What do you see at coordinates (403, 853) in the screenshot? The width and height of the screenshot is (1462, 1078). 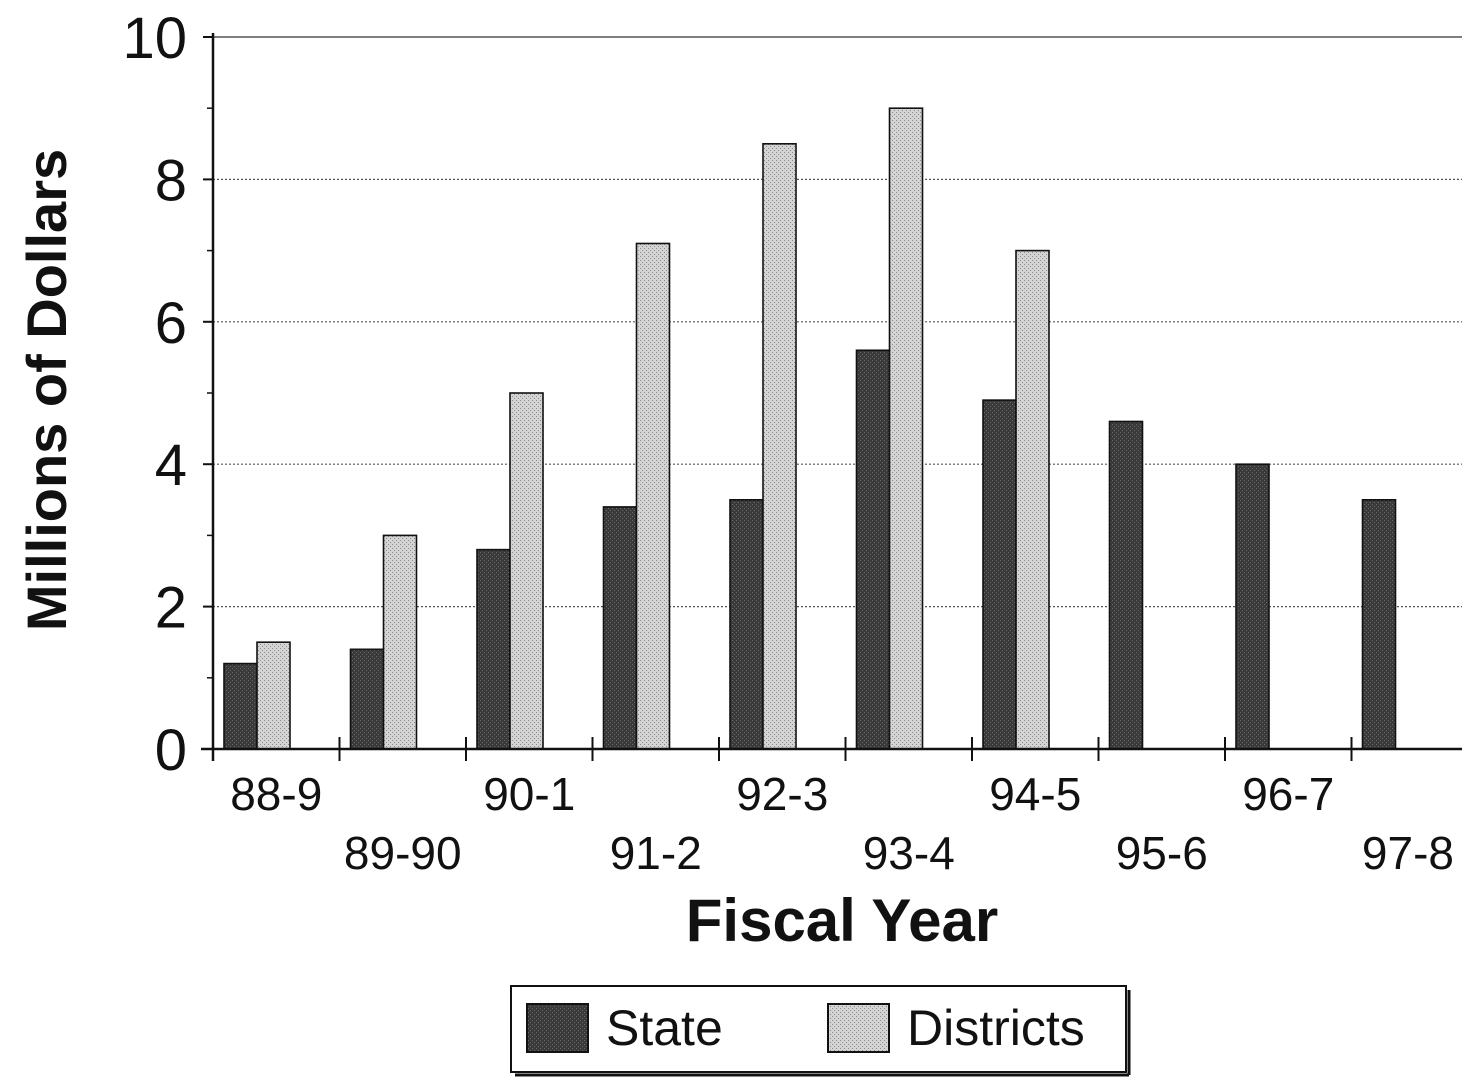 I see `x-tick-label: 89-90` at bounding box center [403, 853].